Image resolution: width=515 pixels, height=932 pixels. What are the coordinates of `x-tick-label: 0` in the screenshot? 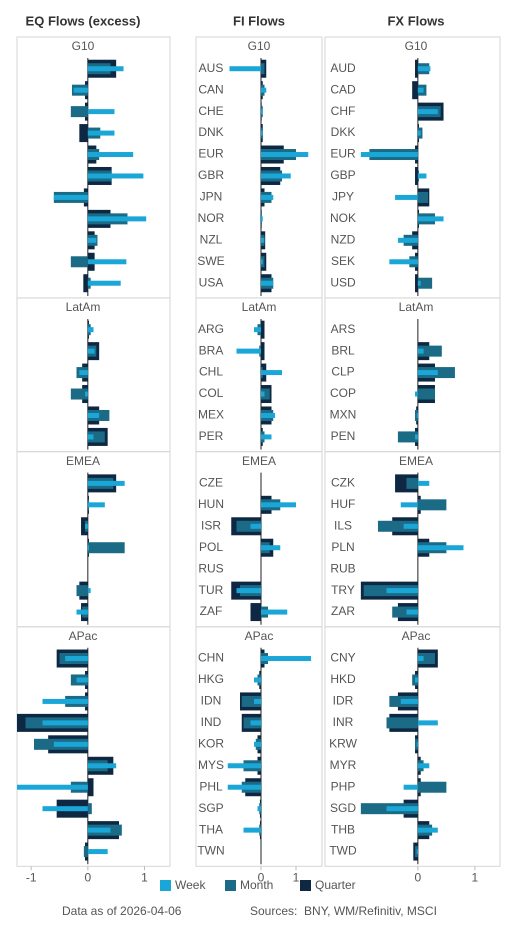 It's located at (261, 877).